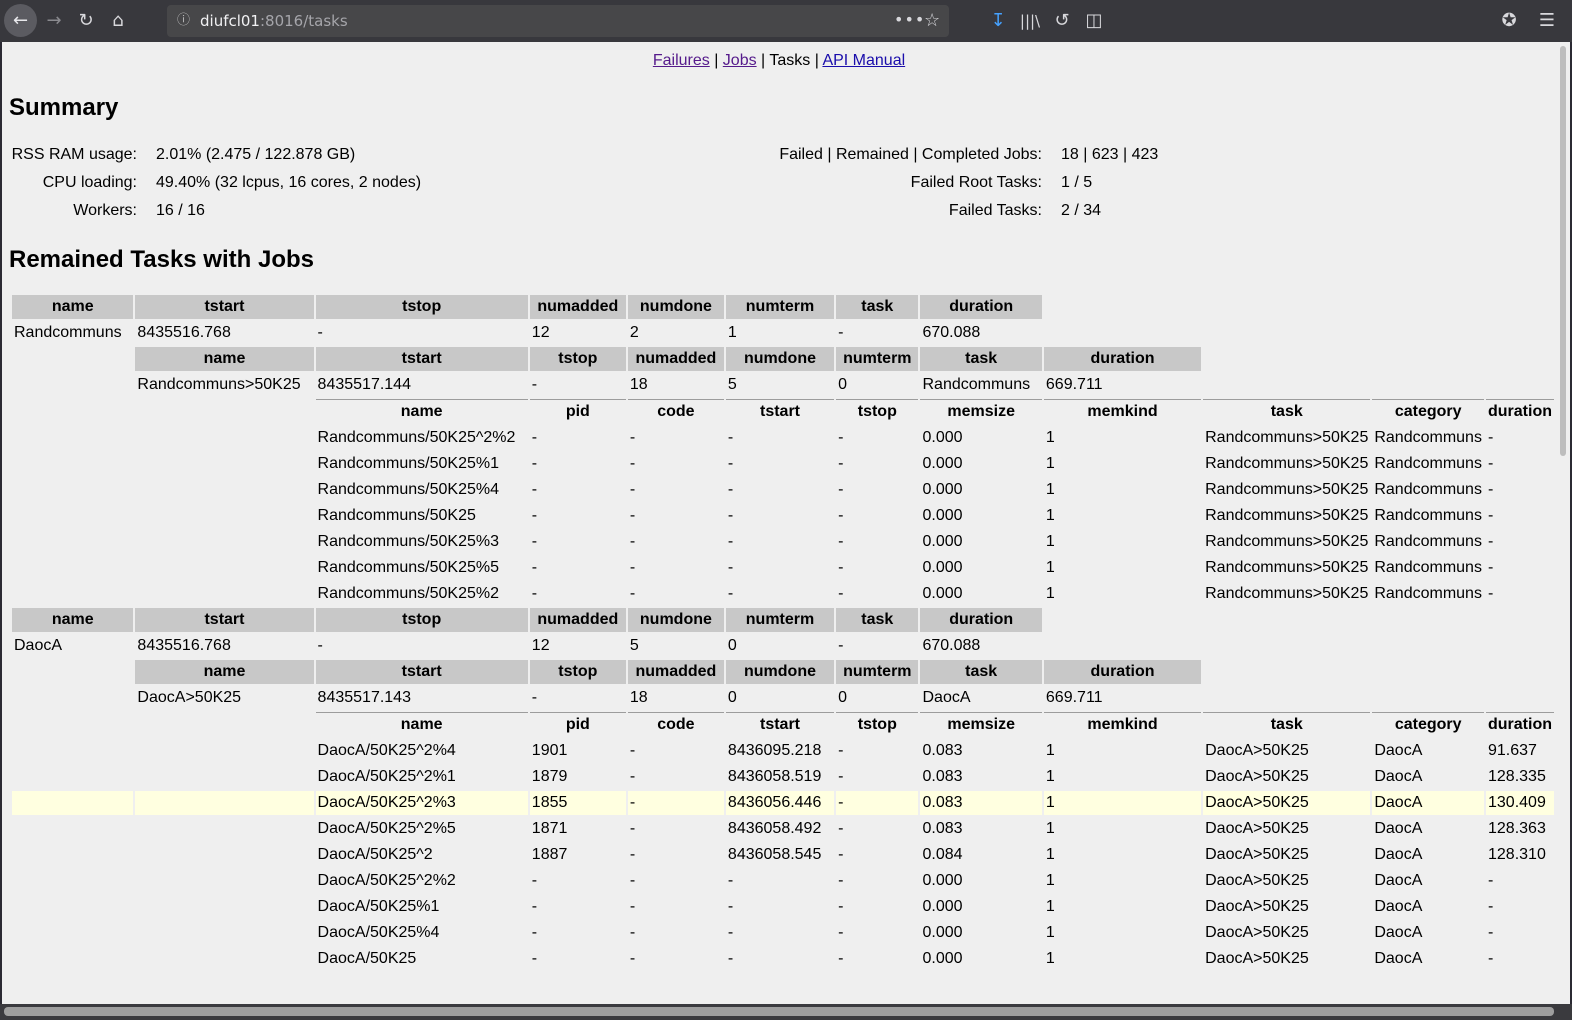 The height and width of the screenshot is (1020, 1572). I want to click on home-icon: ⌂, so click(118, 20).